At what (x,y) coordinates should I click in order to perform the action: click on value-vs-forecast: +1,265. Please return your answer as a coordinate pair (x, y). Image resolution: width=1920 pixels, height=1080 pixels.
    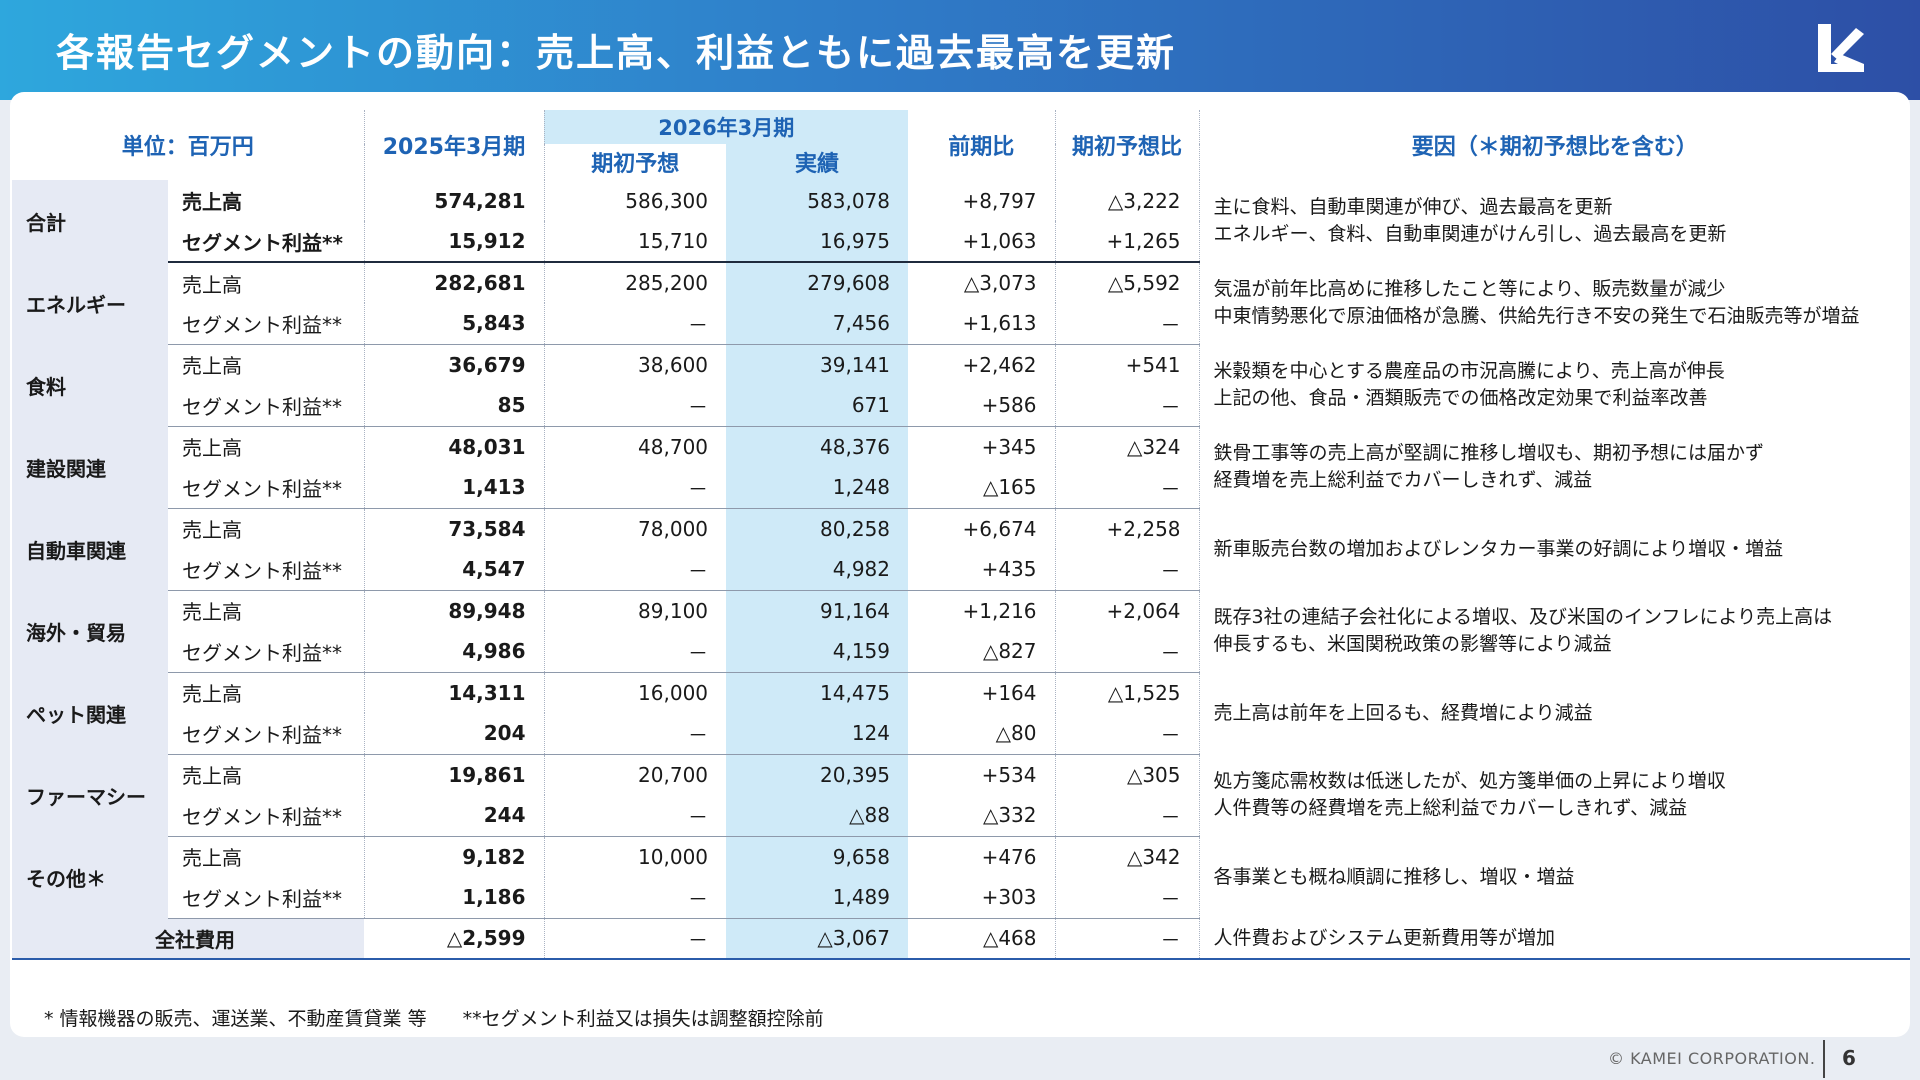
    Looking at the image, I should click on (1127, 242).